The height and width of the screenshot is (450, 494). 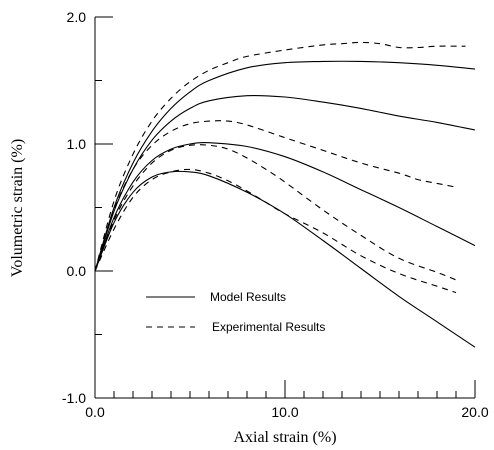 What do you see at coordinates (74, 398) in the screenshot?
I see `y-tick-label: -1.0` at bounding box center [74, 398].